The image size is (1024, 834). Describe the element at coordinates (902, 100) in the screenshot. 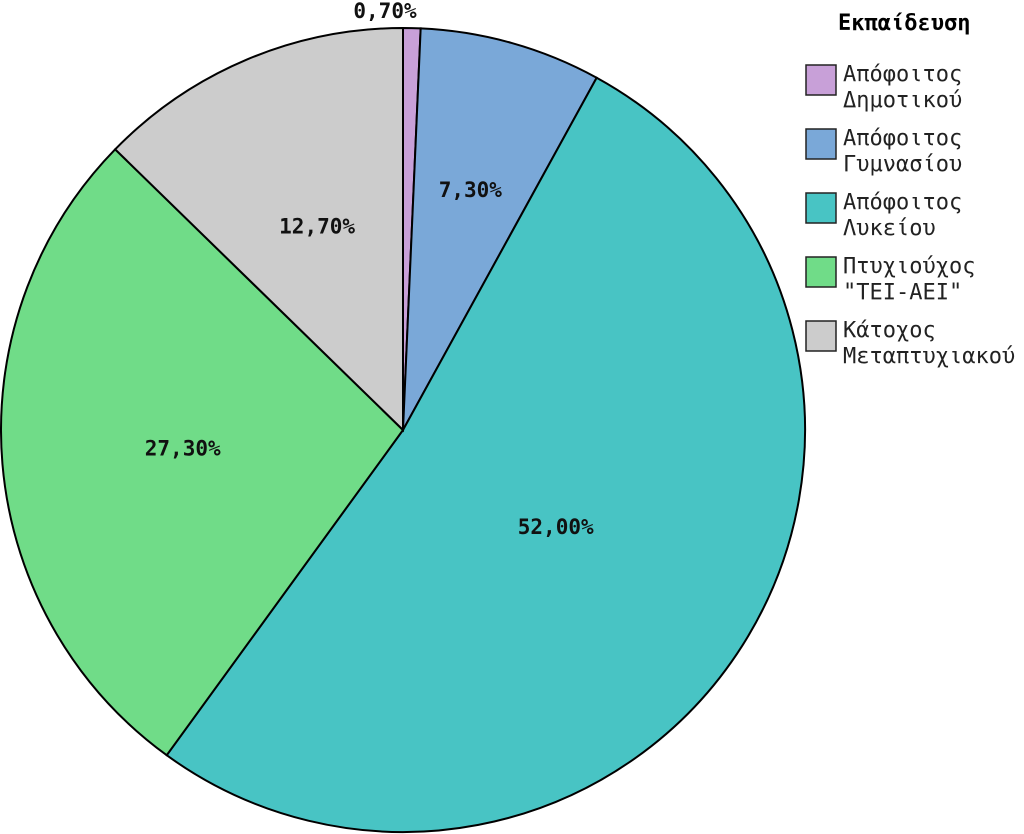

I see `legend-label-1-line-2: Δημοτικού` at that location.